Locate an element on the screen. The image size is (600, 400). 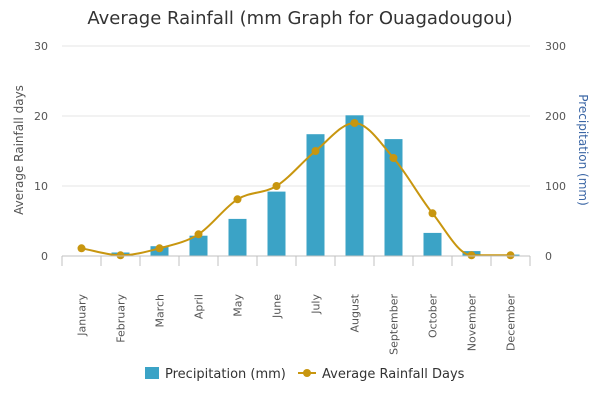
right-tick-label: 300 is located at coordinates (555, 46).